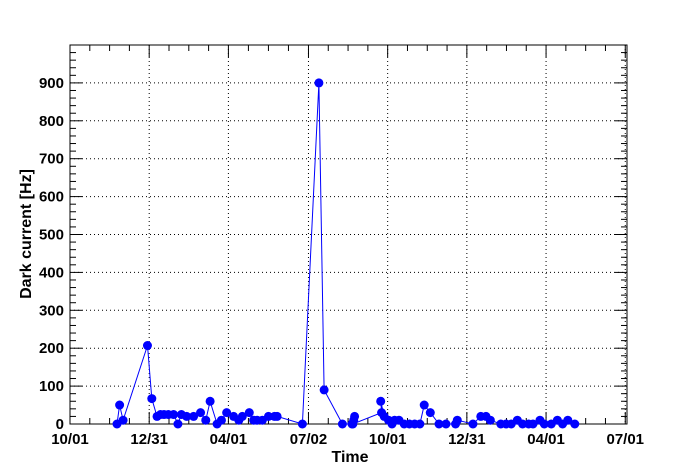 This screenshot has width=696, height=472. Describe the element at coordinates (26, 234) in the screenshot. I see `y-axis-title: Dark current [Hz]` at that location.